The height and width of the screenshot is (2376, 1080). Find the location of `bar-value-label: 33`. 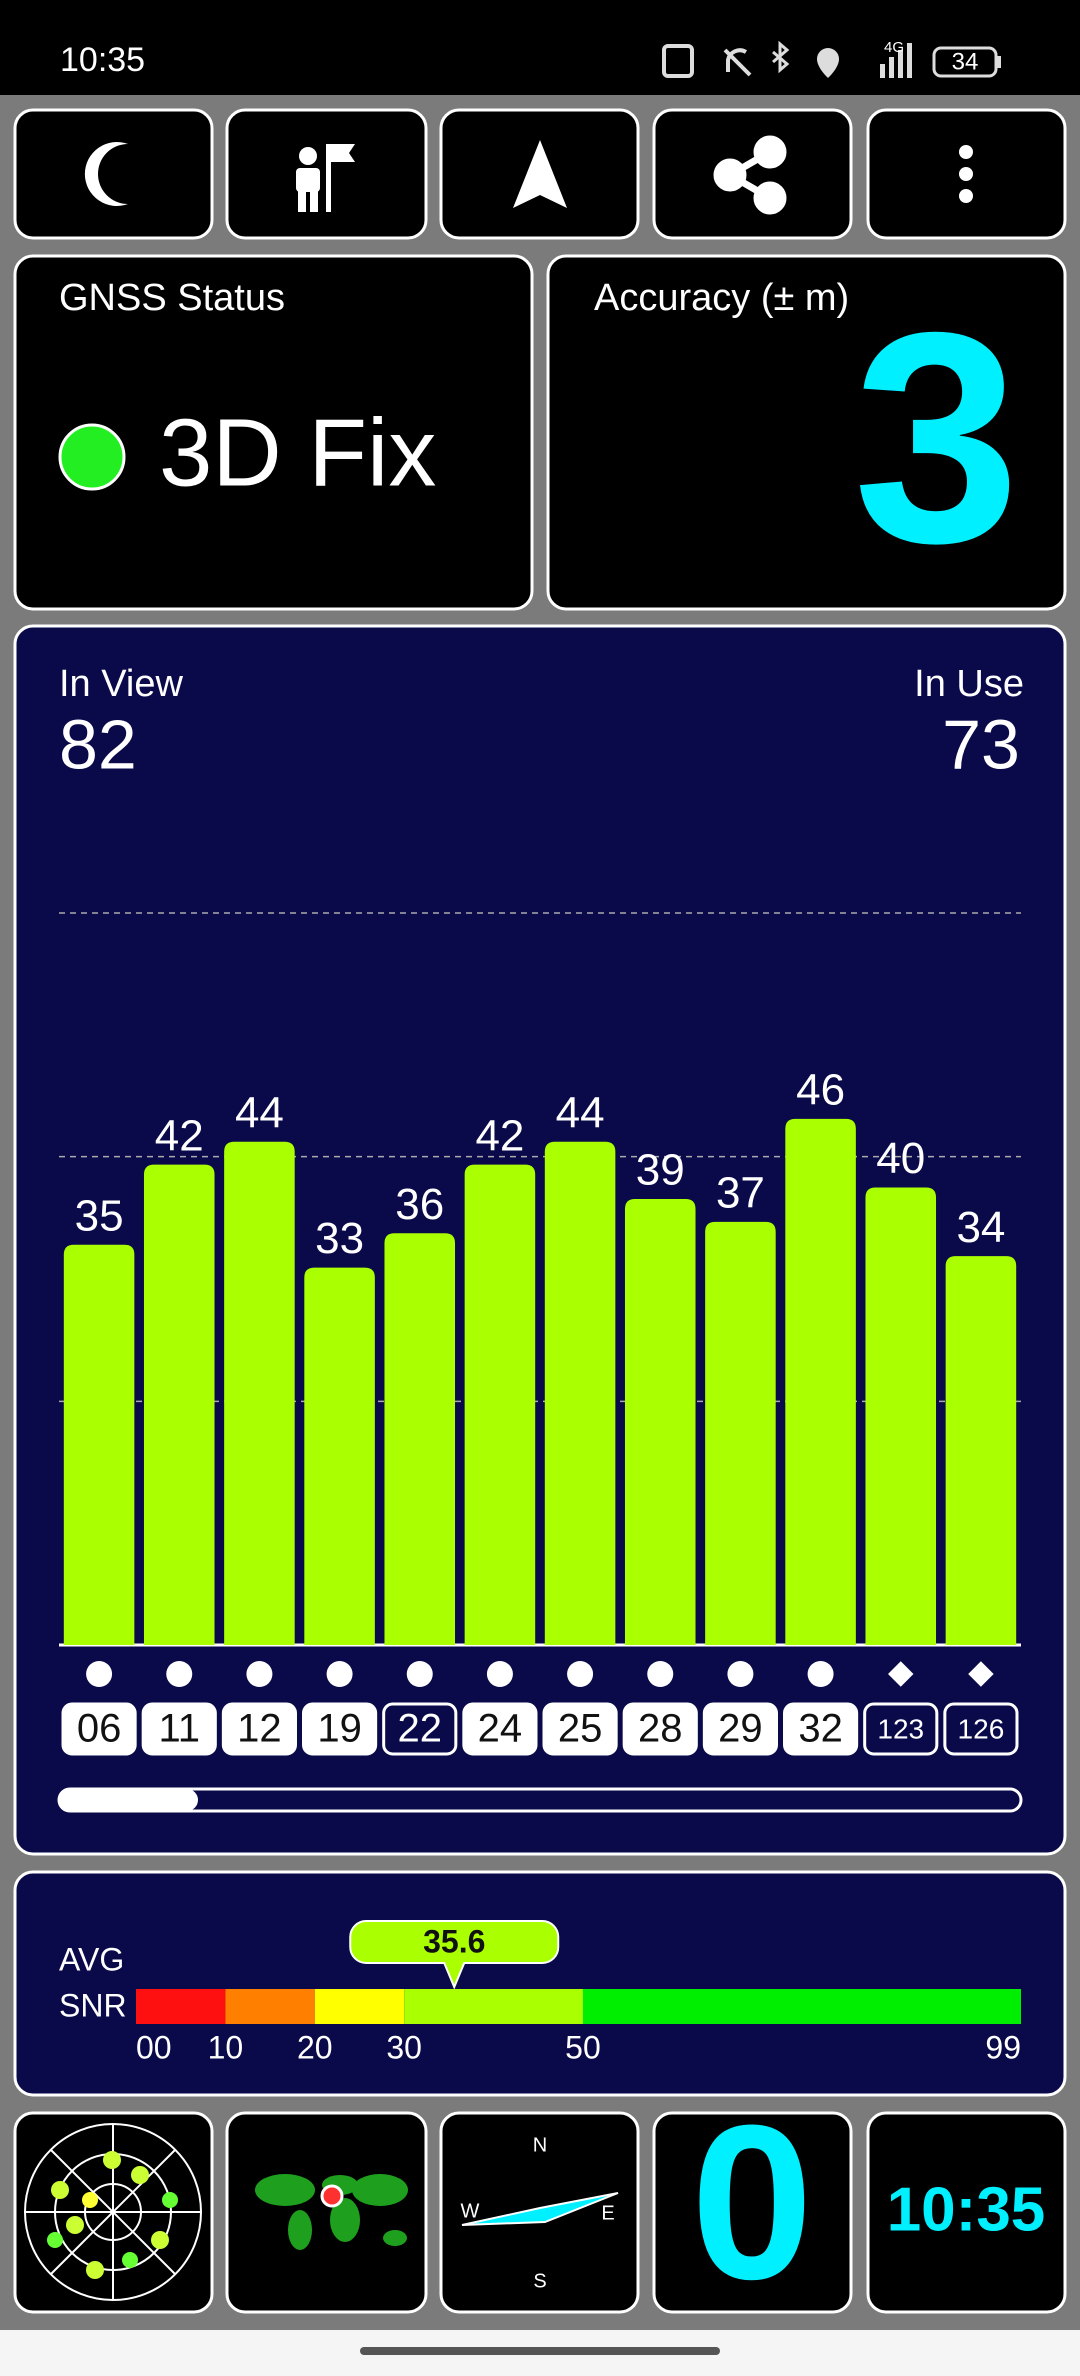

bar-value-label: 33 is located at coordinates (339, 1238).